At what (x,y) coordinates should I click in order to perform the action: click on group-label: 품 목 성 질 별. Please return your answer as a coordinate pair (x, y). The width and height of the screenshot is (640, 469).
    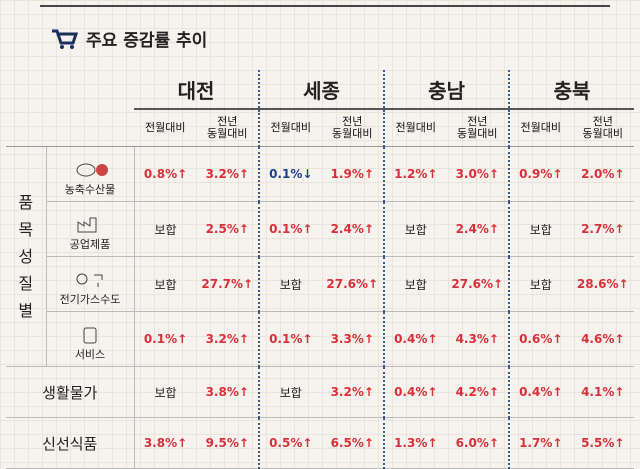
    Looking at the image, I should click on (26, 256).